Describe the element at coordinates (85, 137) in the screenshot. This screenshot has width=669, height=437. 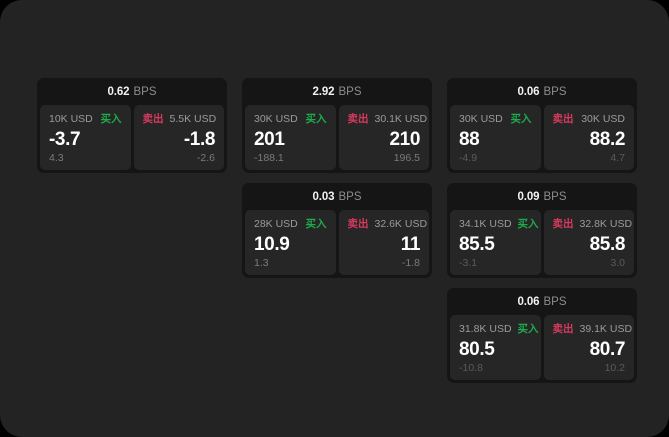
I see `buy-panel: 10K USD 买入 -3.7 4.3` at that location.